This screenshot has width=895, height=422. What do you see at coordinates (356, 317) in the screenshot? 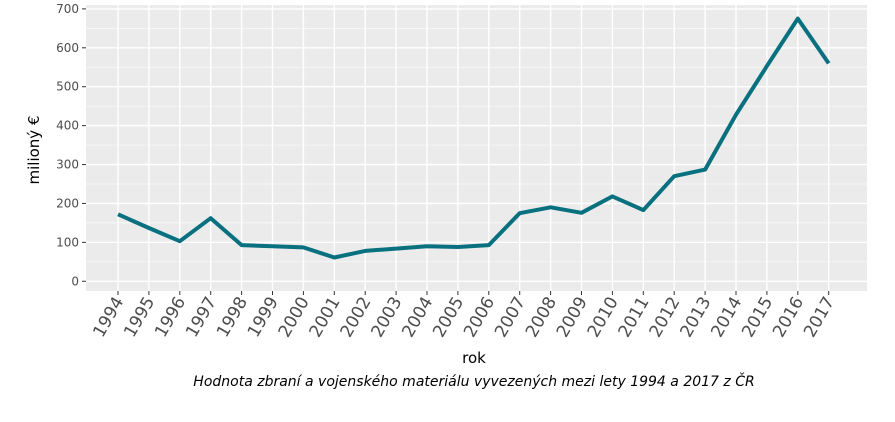
I see `x-tick-label: 2002` at bounding box center [356, 317].